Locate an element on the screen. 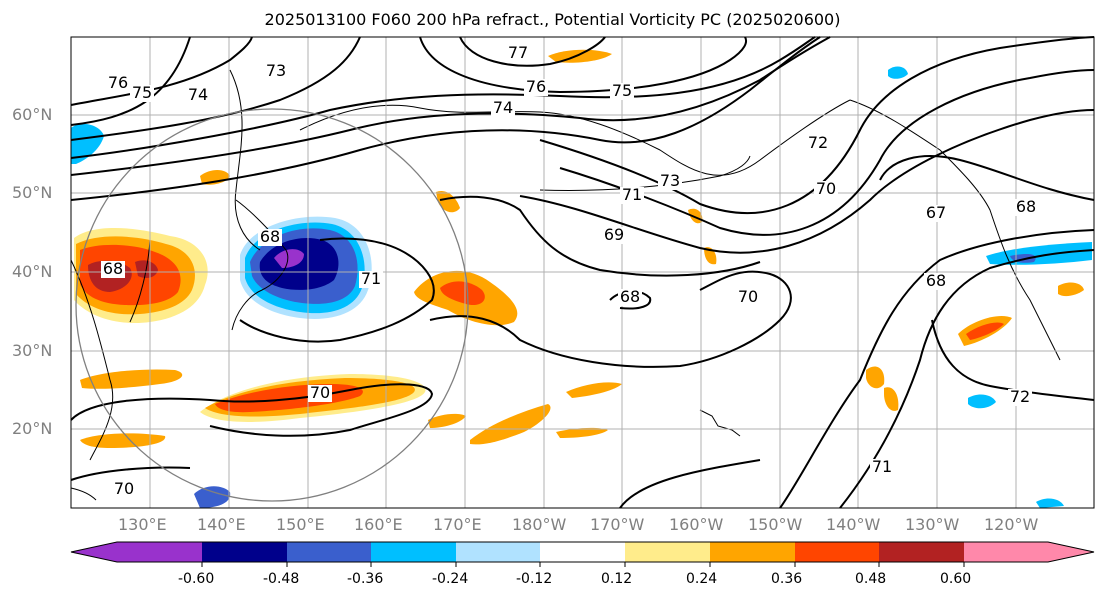 The image size is (1105, 601). latitude-label: 40°N is located at coordinates (32, 271).